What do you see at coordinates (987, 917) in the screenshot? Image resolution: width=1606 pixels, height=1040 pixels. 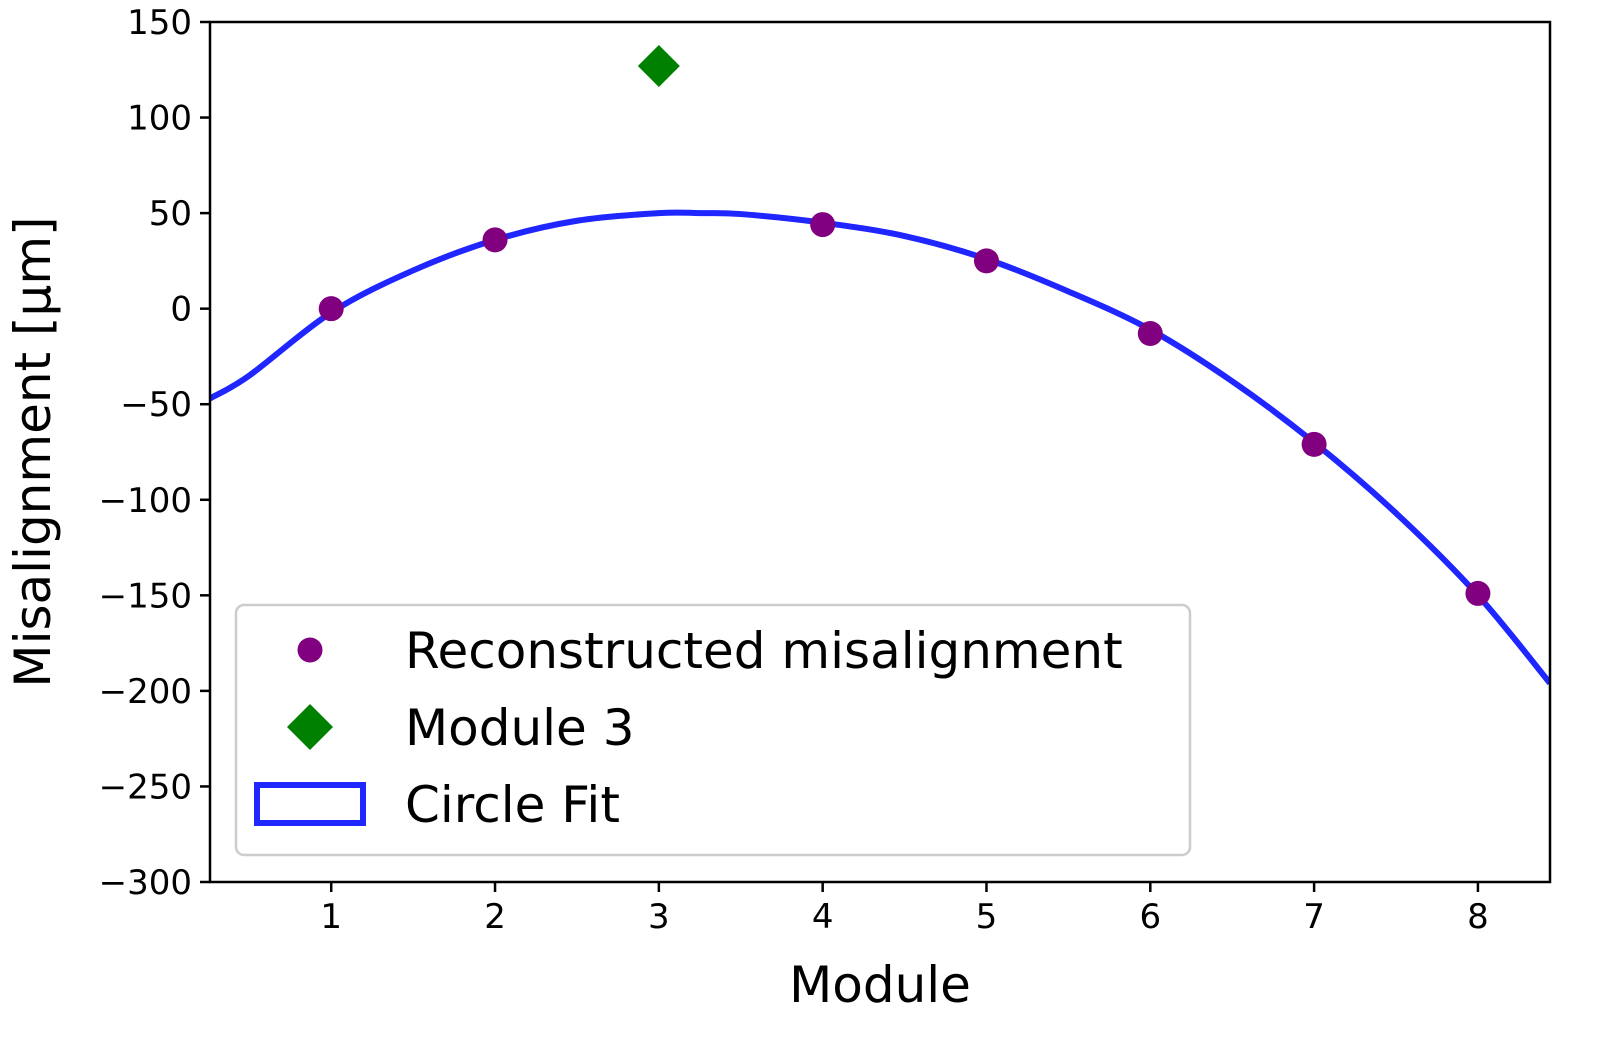 I see `x-tick-label: 5` at bounding box center [987, 917].